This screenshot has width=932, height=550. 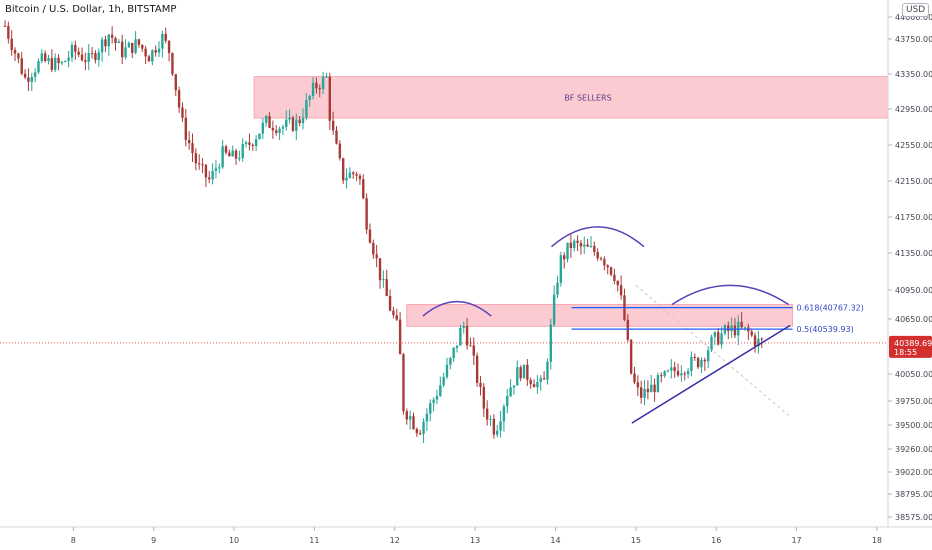 What do you see at coordinates (877, 540) in the screenshot?
I see `time-tick-label: 18` at bounding box center [877, 540].